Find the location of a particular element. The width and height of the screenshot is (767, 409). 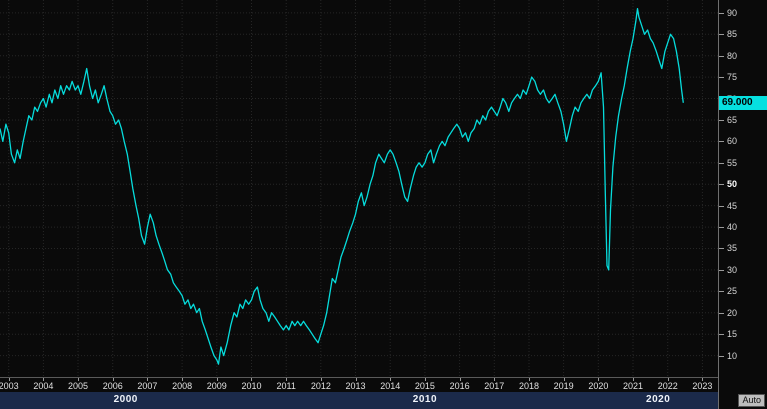

x-tick-label: 2003 is located at coordinates (9, 386).